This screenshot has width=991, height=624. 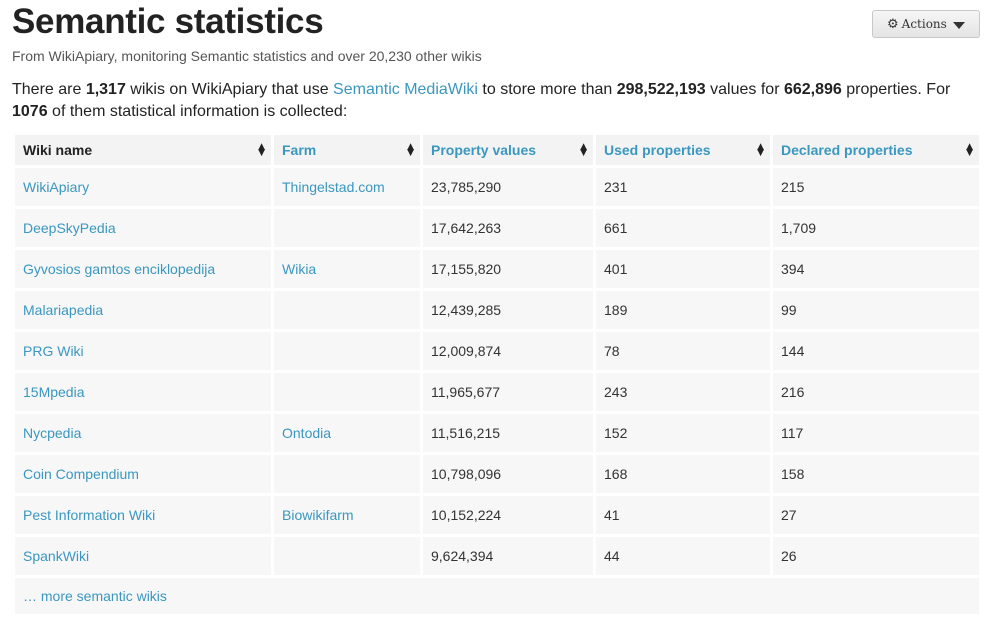 I want to click on farm-link: Biowikifarm, so click(x=347, y=515).